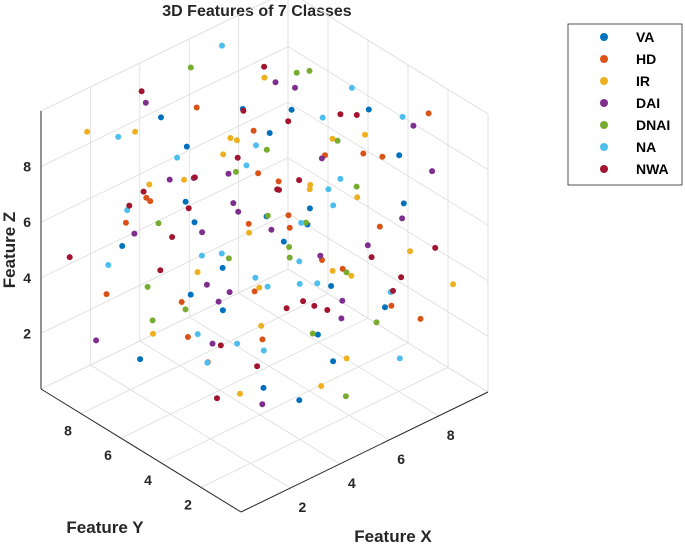 The height and width of the screenshot is (545, 685). What do you see at coordinates (148, 480) in the screenshot?
I see `y-tick-label: 4` at bounding box center [148, 480].